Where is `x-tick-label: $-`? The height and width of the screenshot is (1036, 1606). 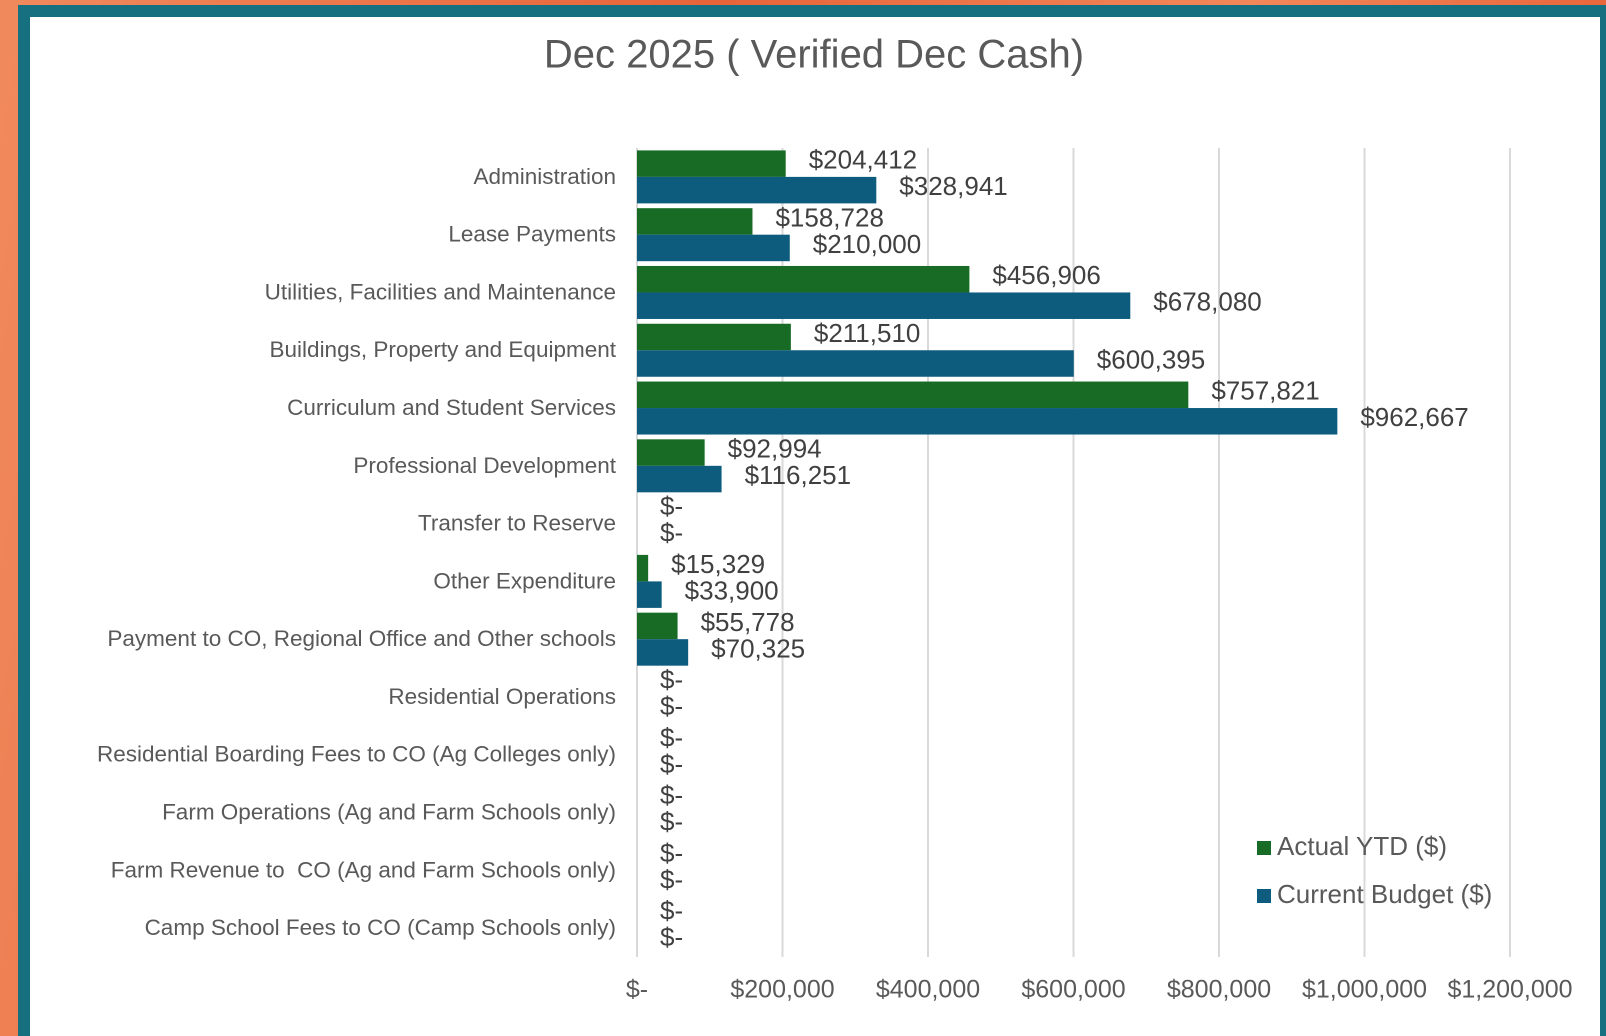 x-tick-label: $- is located at coordinates (637, 990).